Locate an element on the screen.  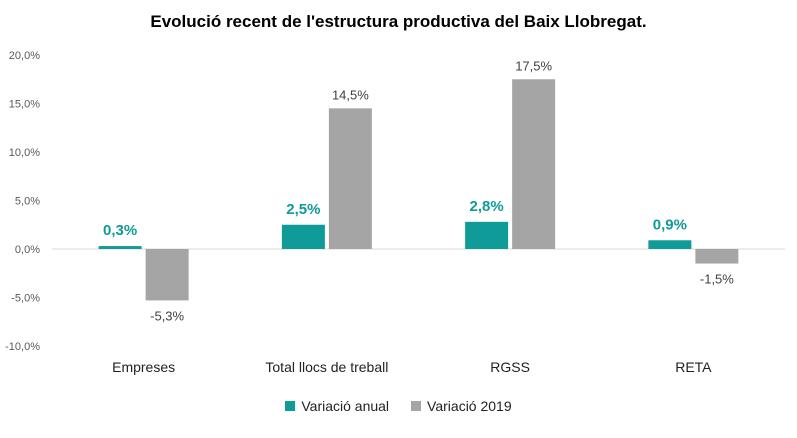
data-label: 2,5% is located at coordinates (303, 209).